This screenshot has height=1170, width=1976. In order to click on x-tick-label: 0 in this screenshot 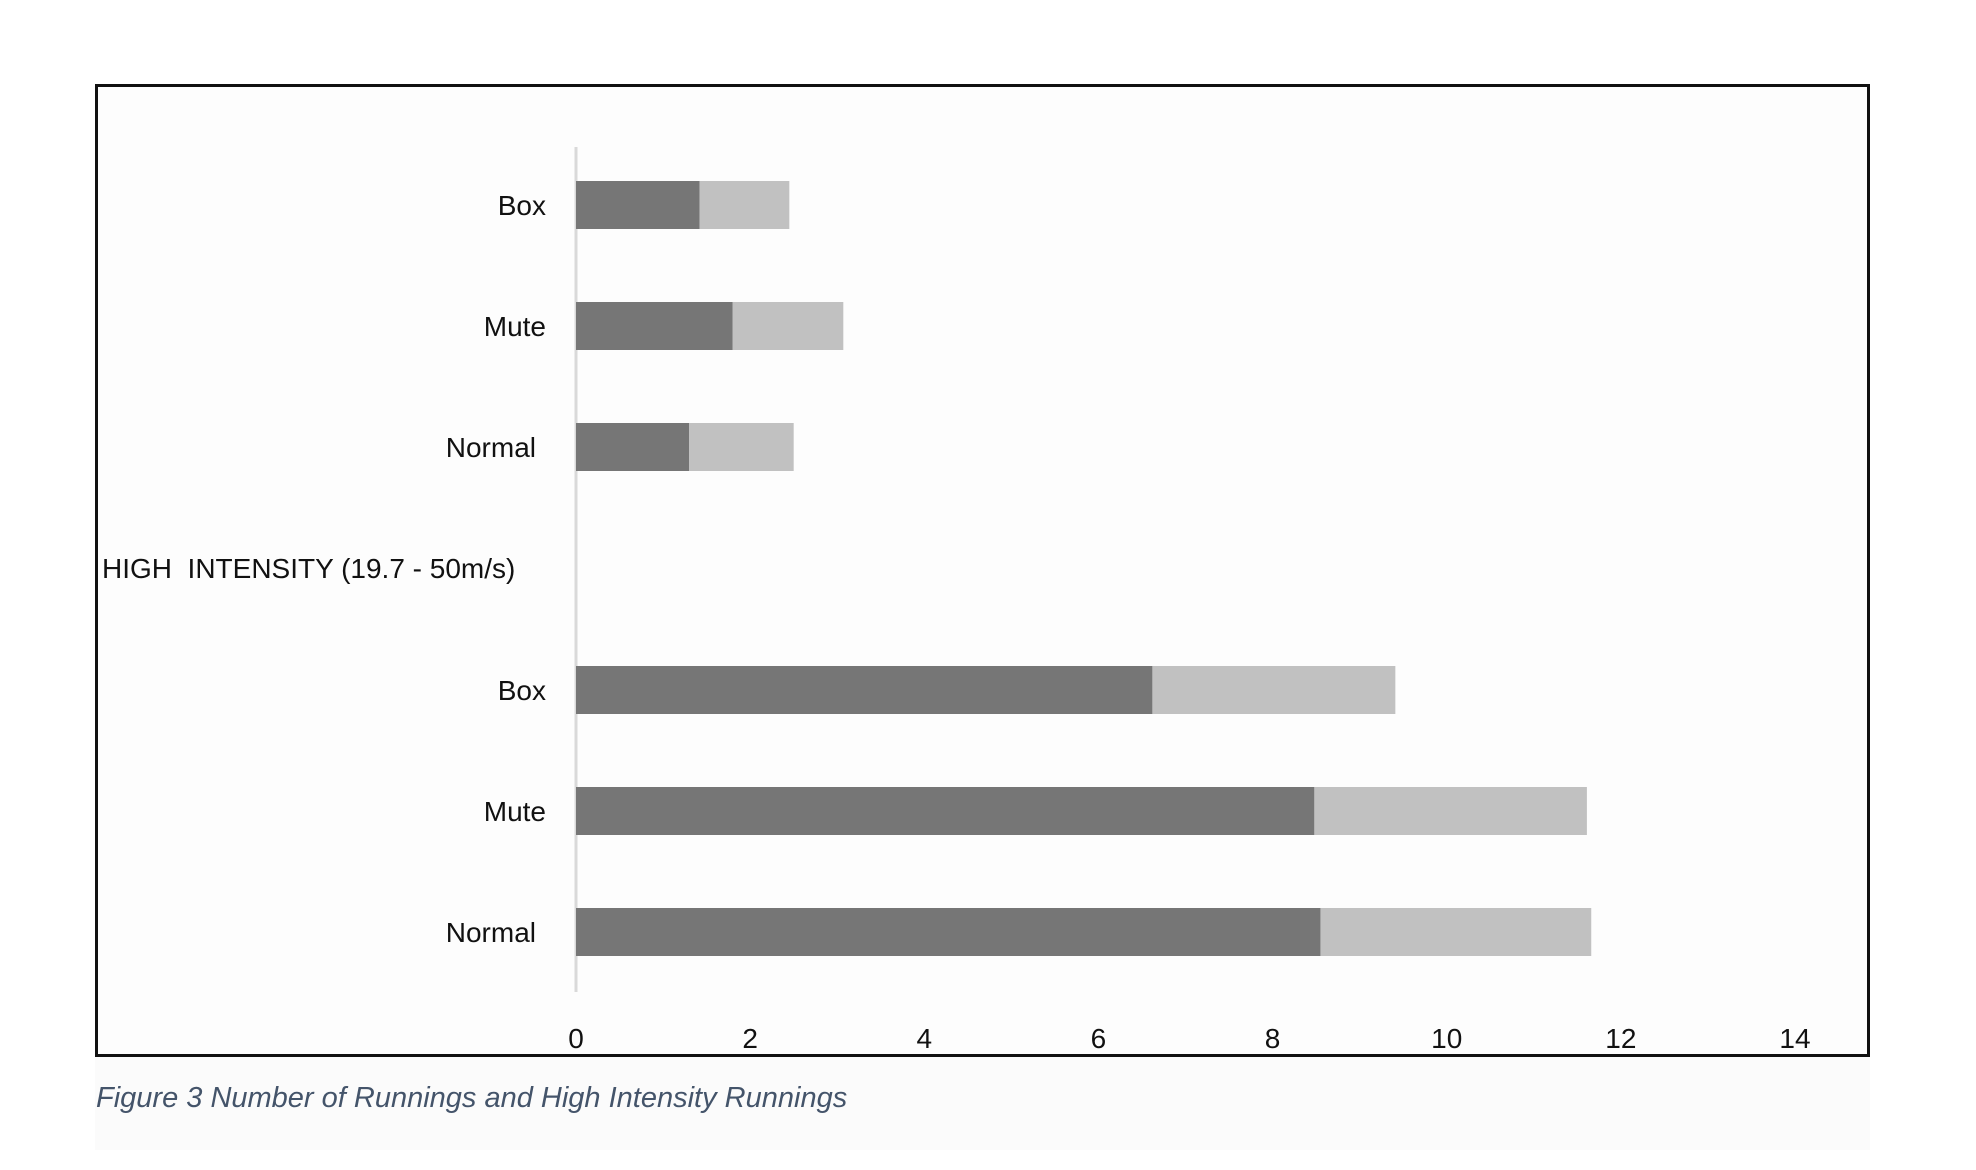, I will do `click(576, 1038)`.